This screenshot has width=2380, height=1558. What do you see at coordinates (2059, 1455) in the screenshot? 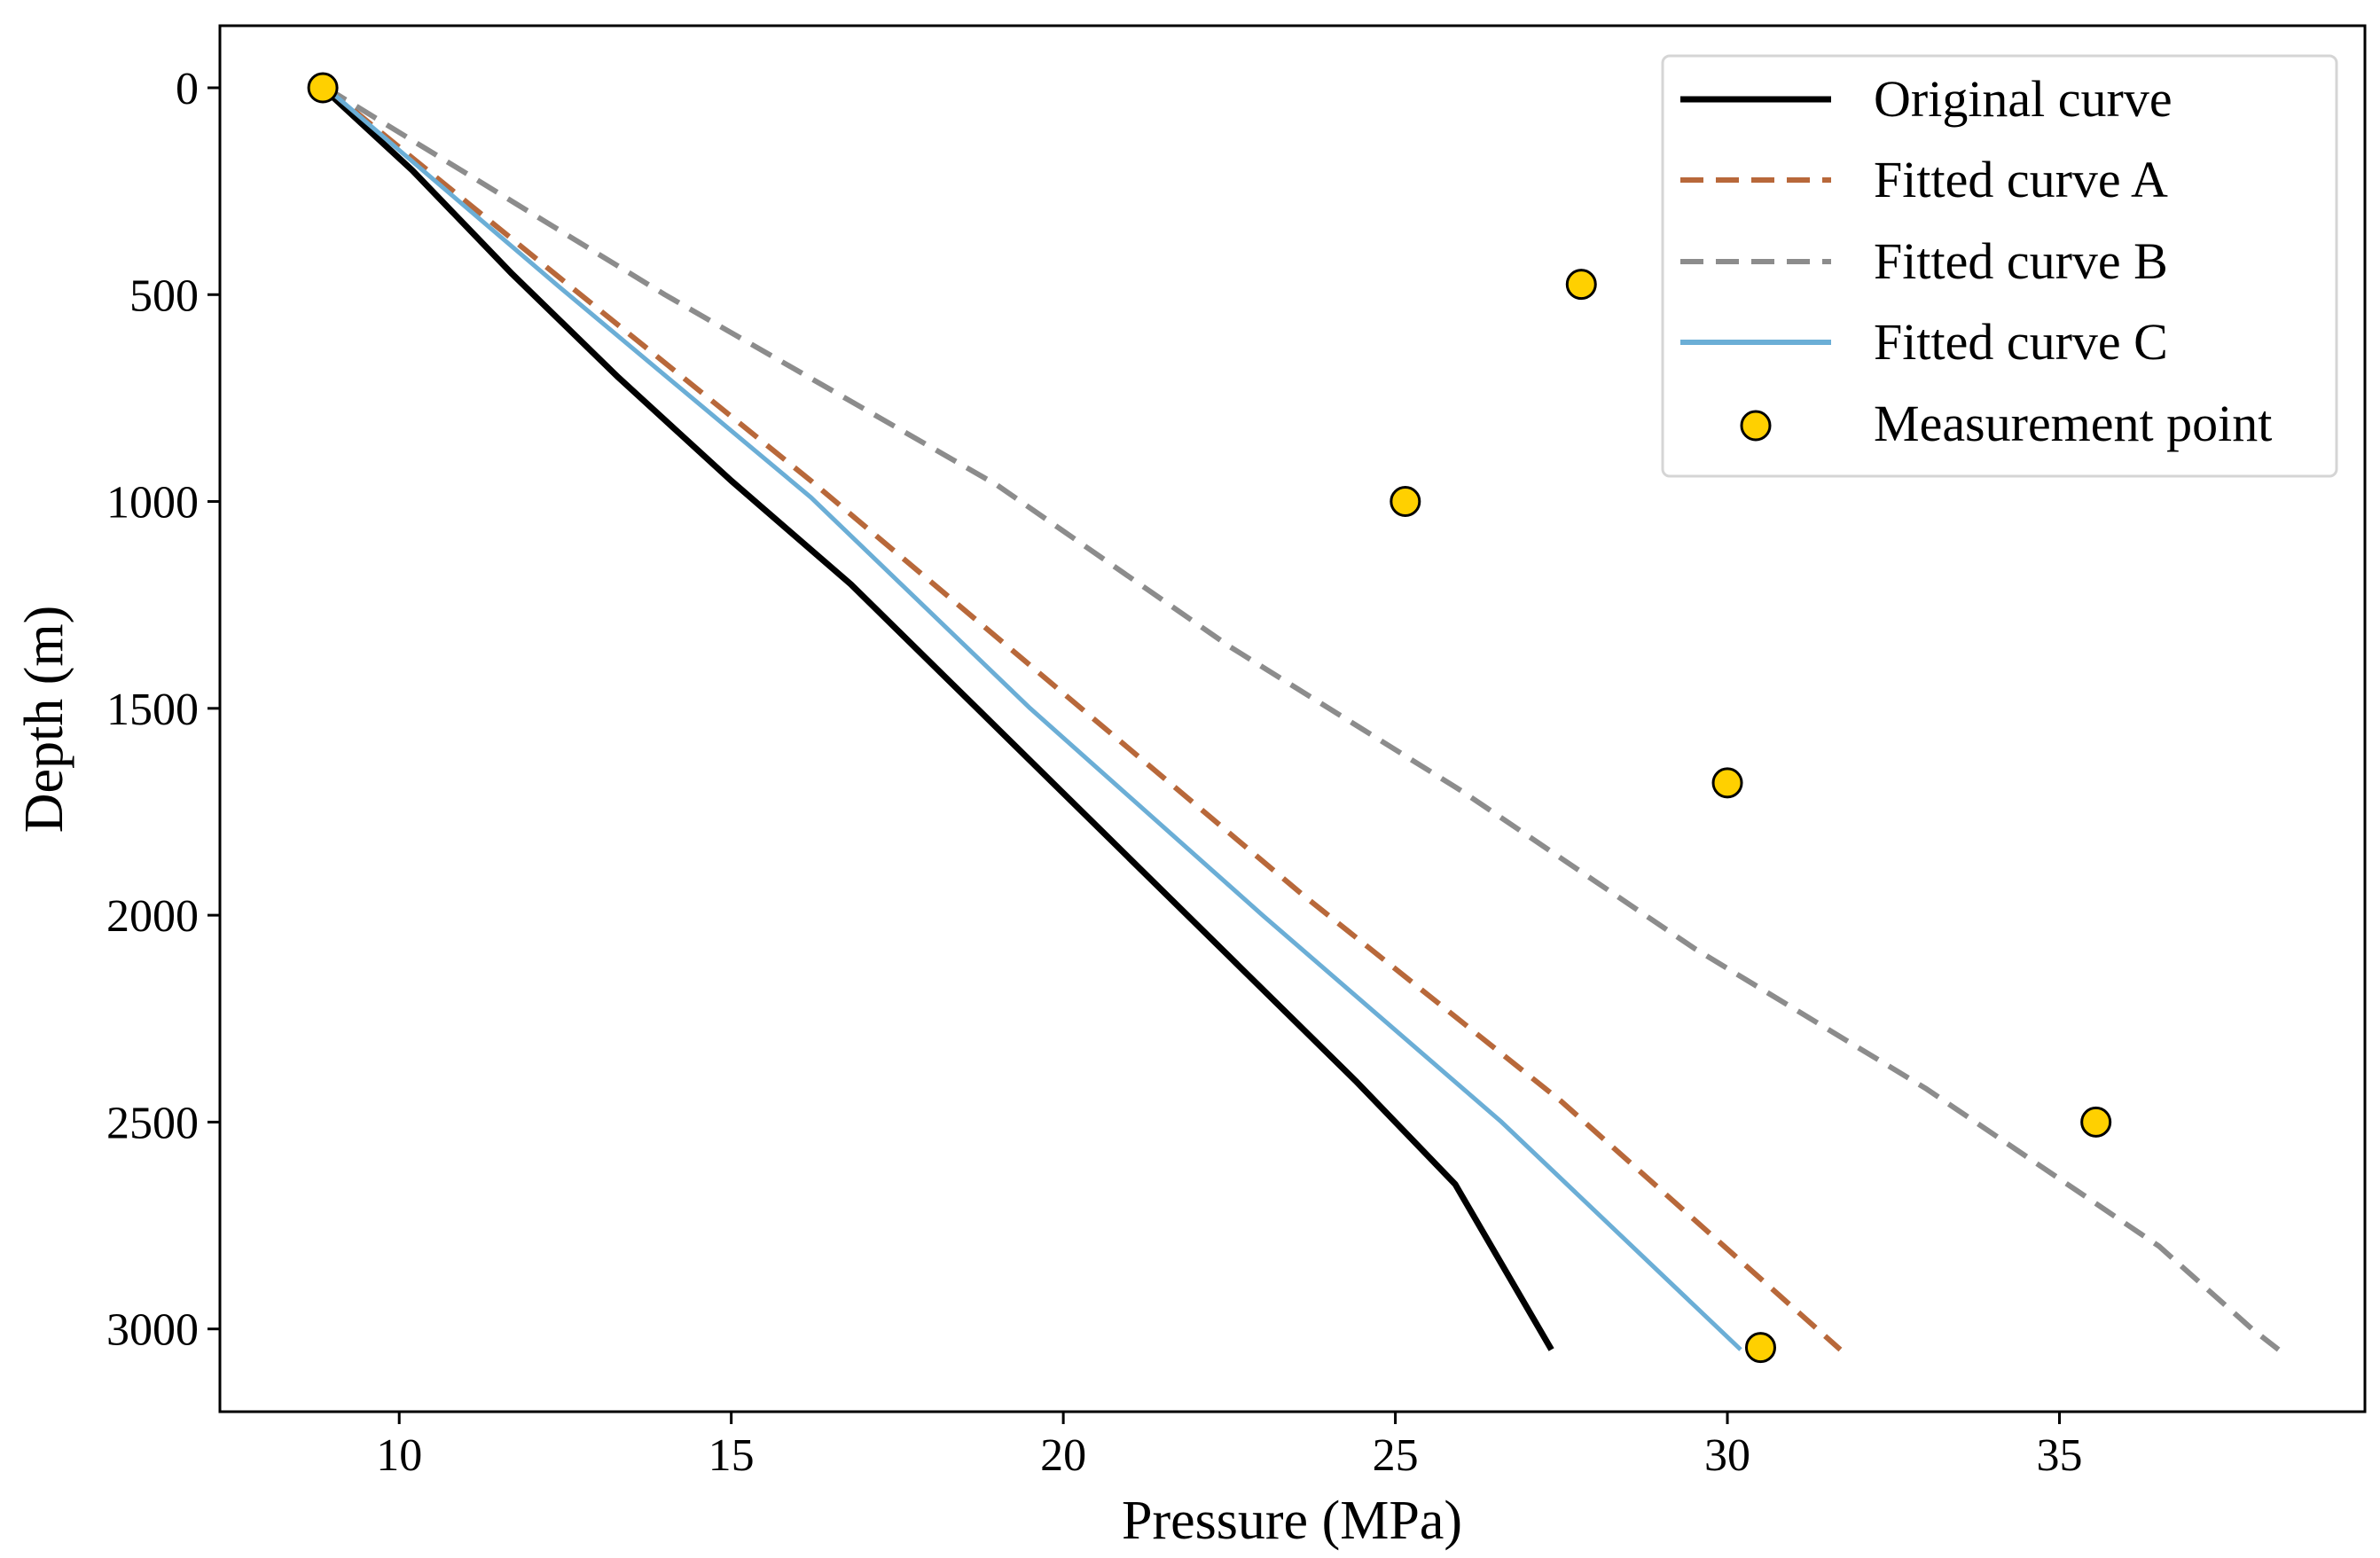
I see `x-tick-label-35: 35` at bounding box center [2059, 1455].